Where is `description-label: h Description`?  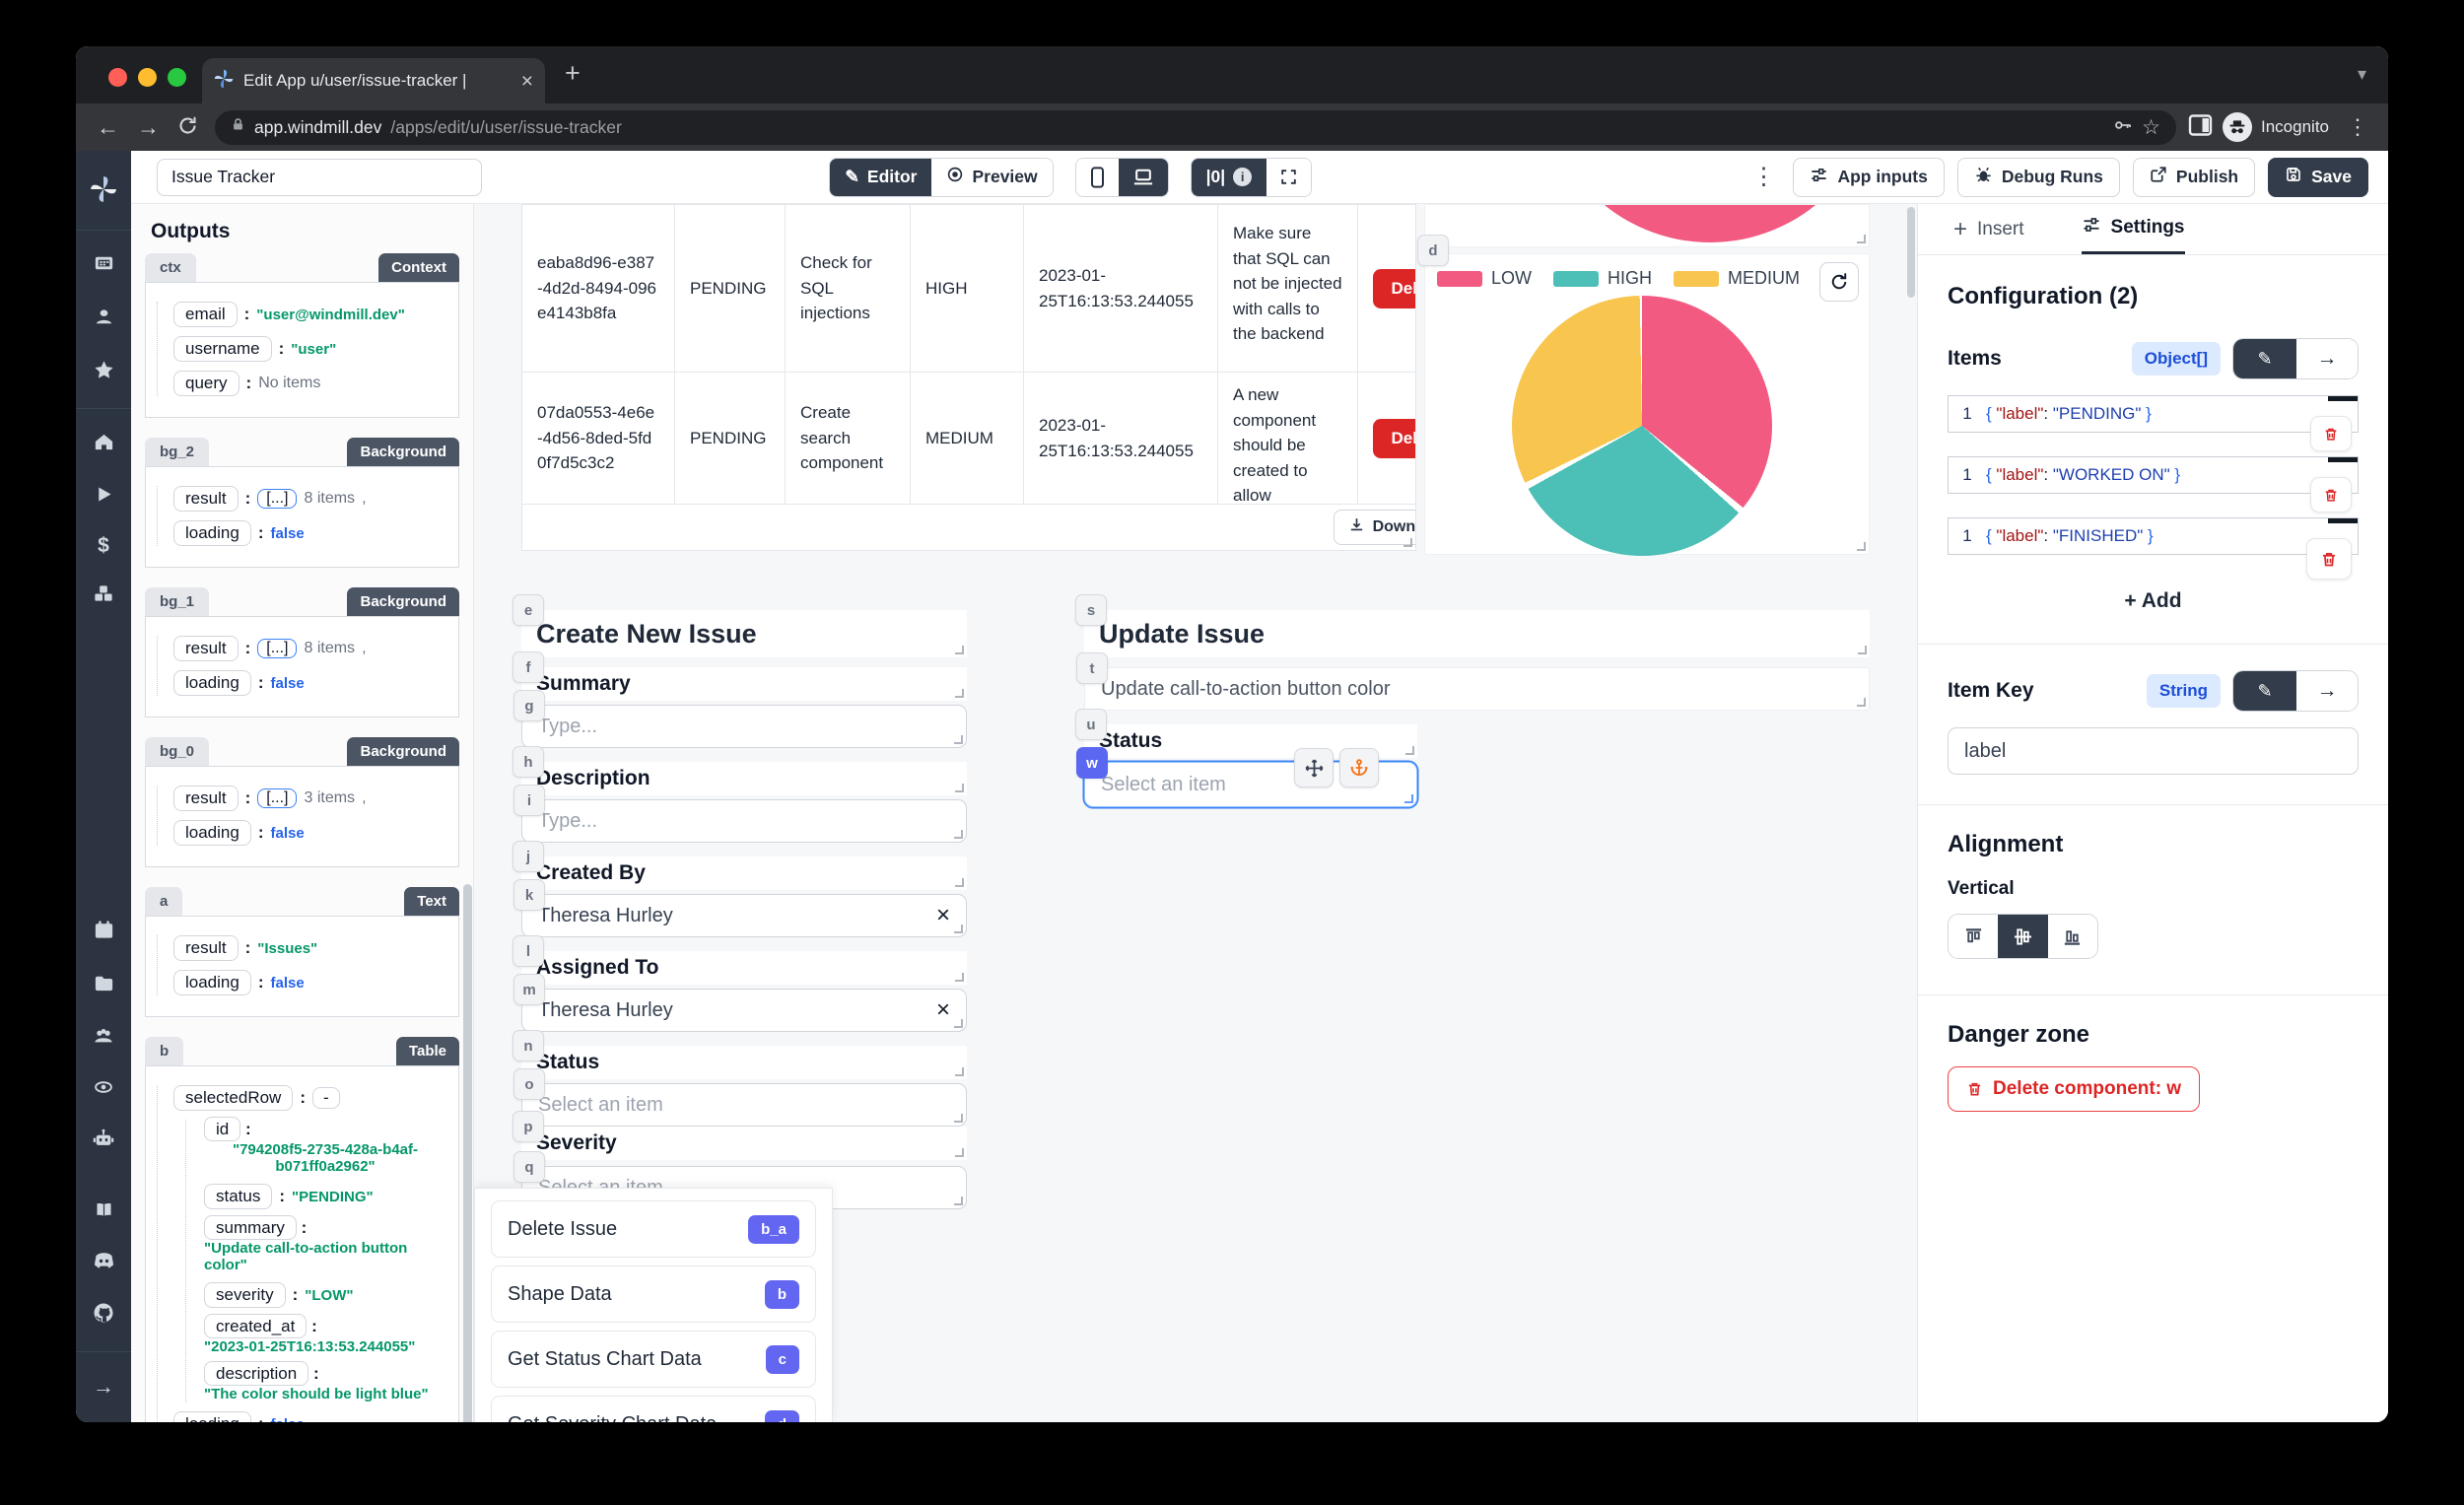 description-label: h Description is located at coordinates (740, 770).